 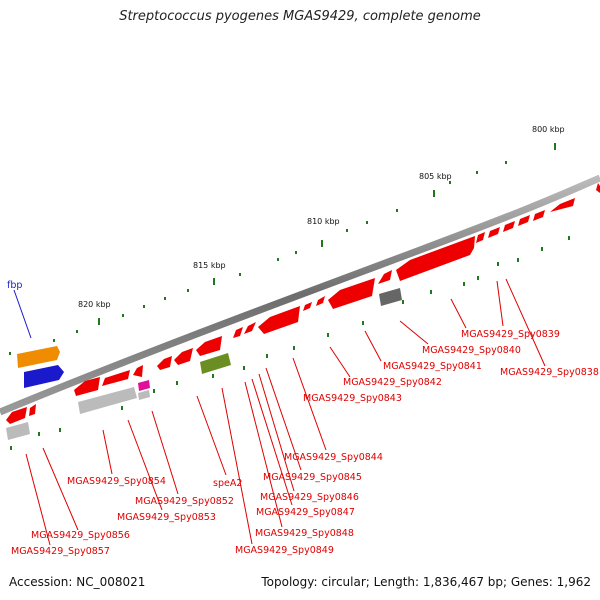 What do you see at coordinates (305, 512) in the screenshot?
I see `gene-label-spy0847: MGAS9429_Spy0847` at bounding box center [305, 512].